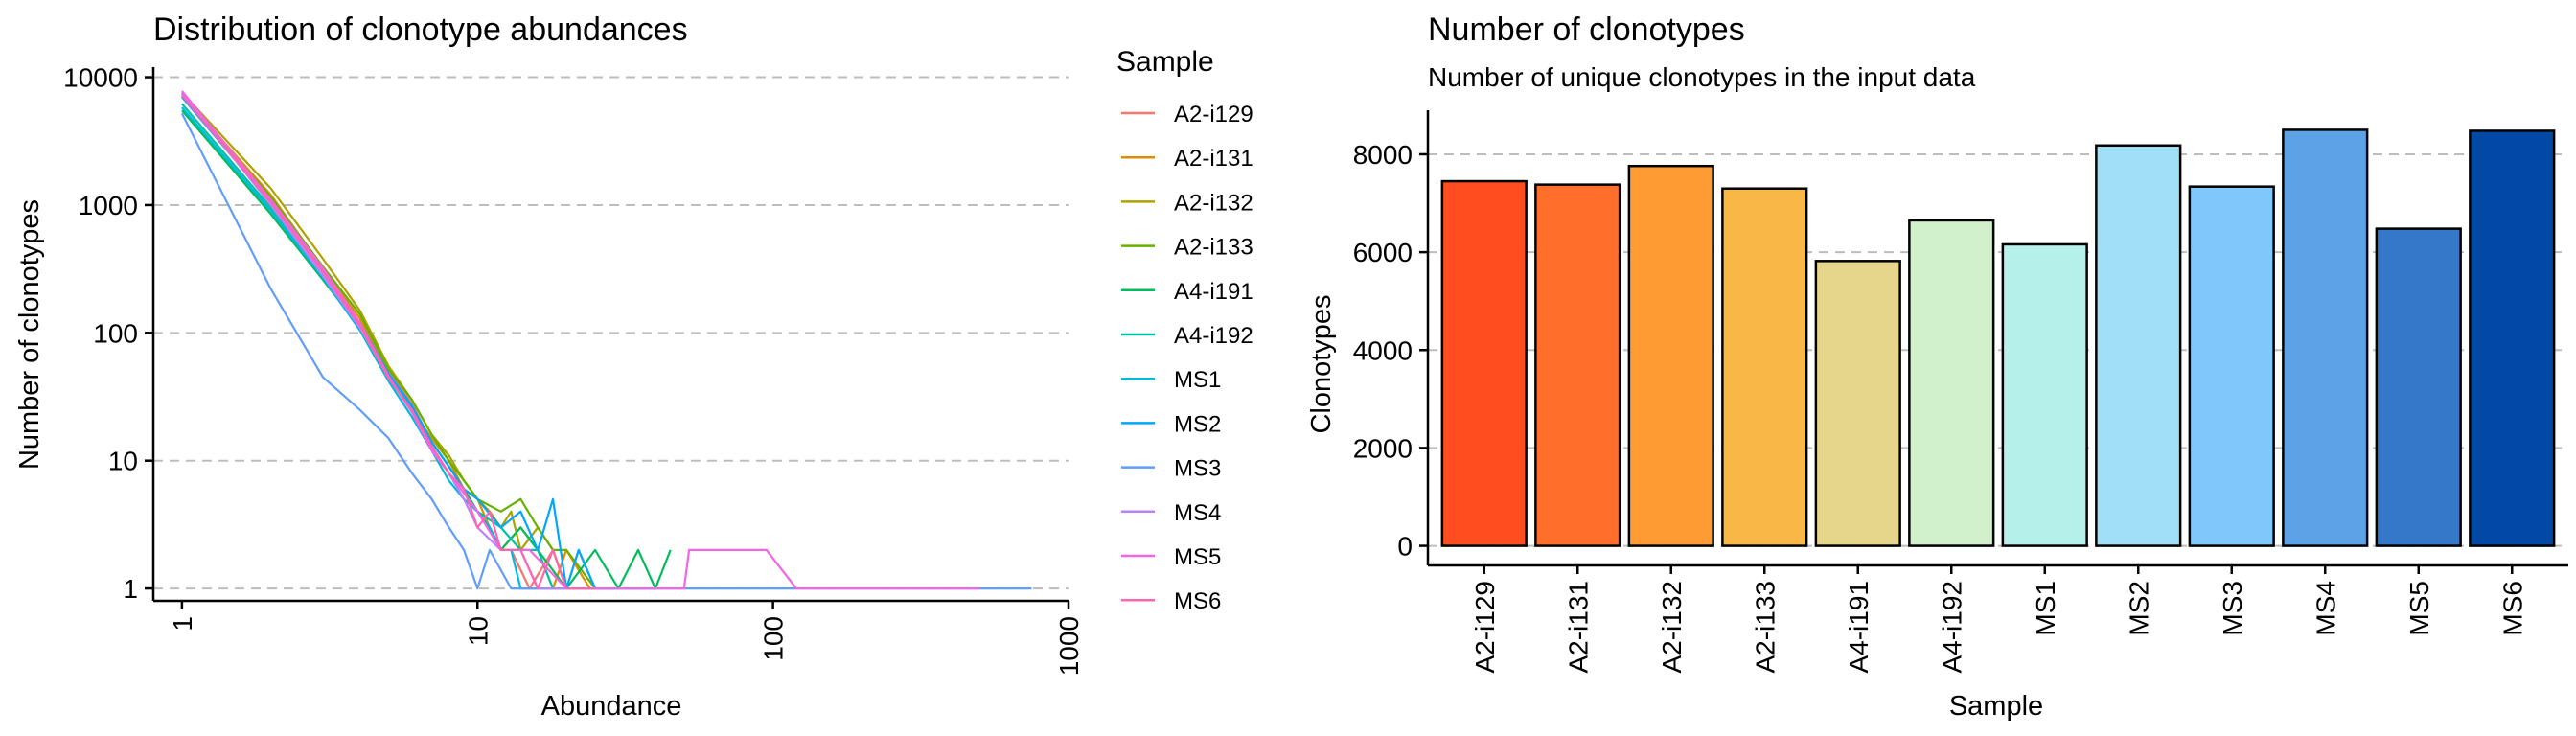 The height and width of the screenshot is (736, 2576). Describe the element at coordinates (1214, 292) in the screenshot. I see `legend-label-a4-i191: A4-i191` at that location.